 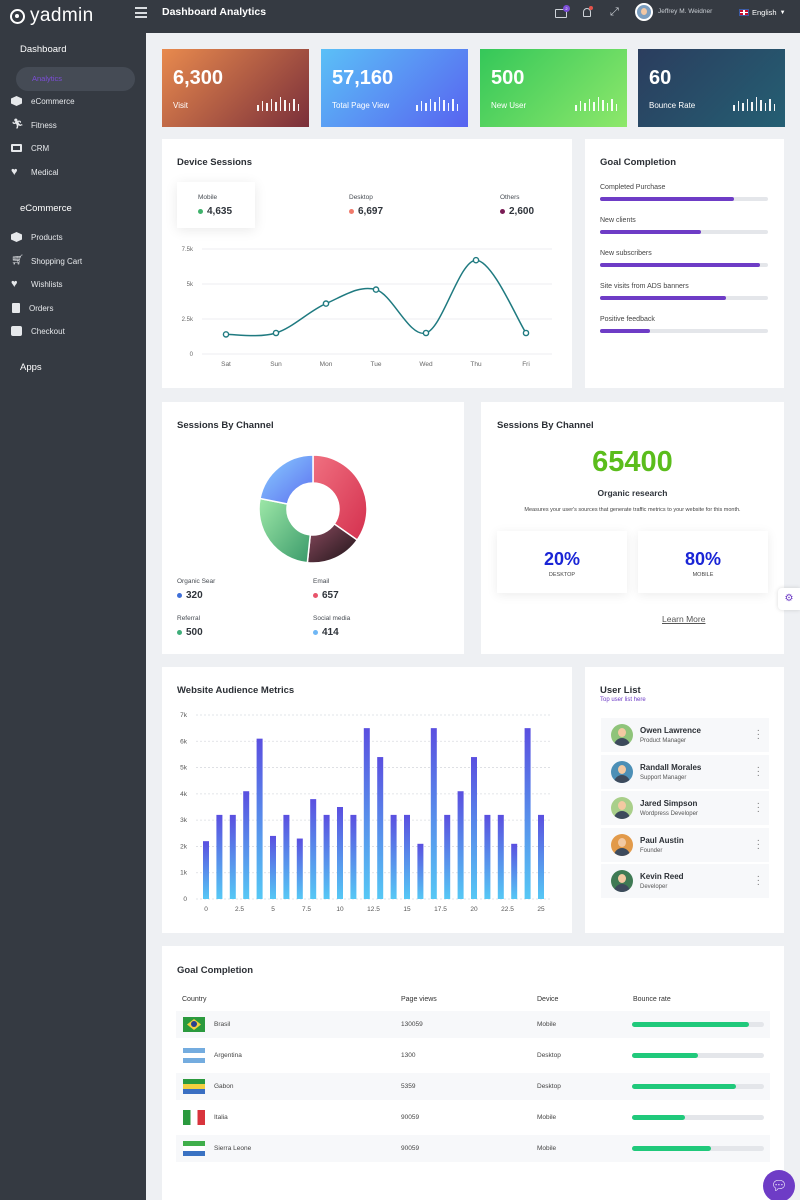 I want to click on menu-toggle-icon, so click(x=141, y=12).